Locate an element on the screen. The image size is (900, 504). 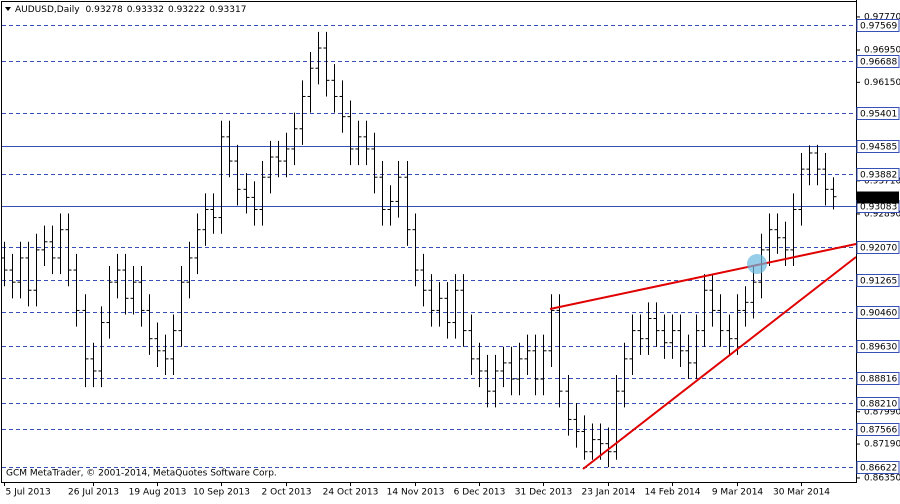
price-level-label: 0.91265 is located at coordinates (878, 282).